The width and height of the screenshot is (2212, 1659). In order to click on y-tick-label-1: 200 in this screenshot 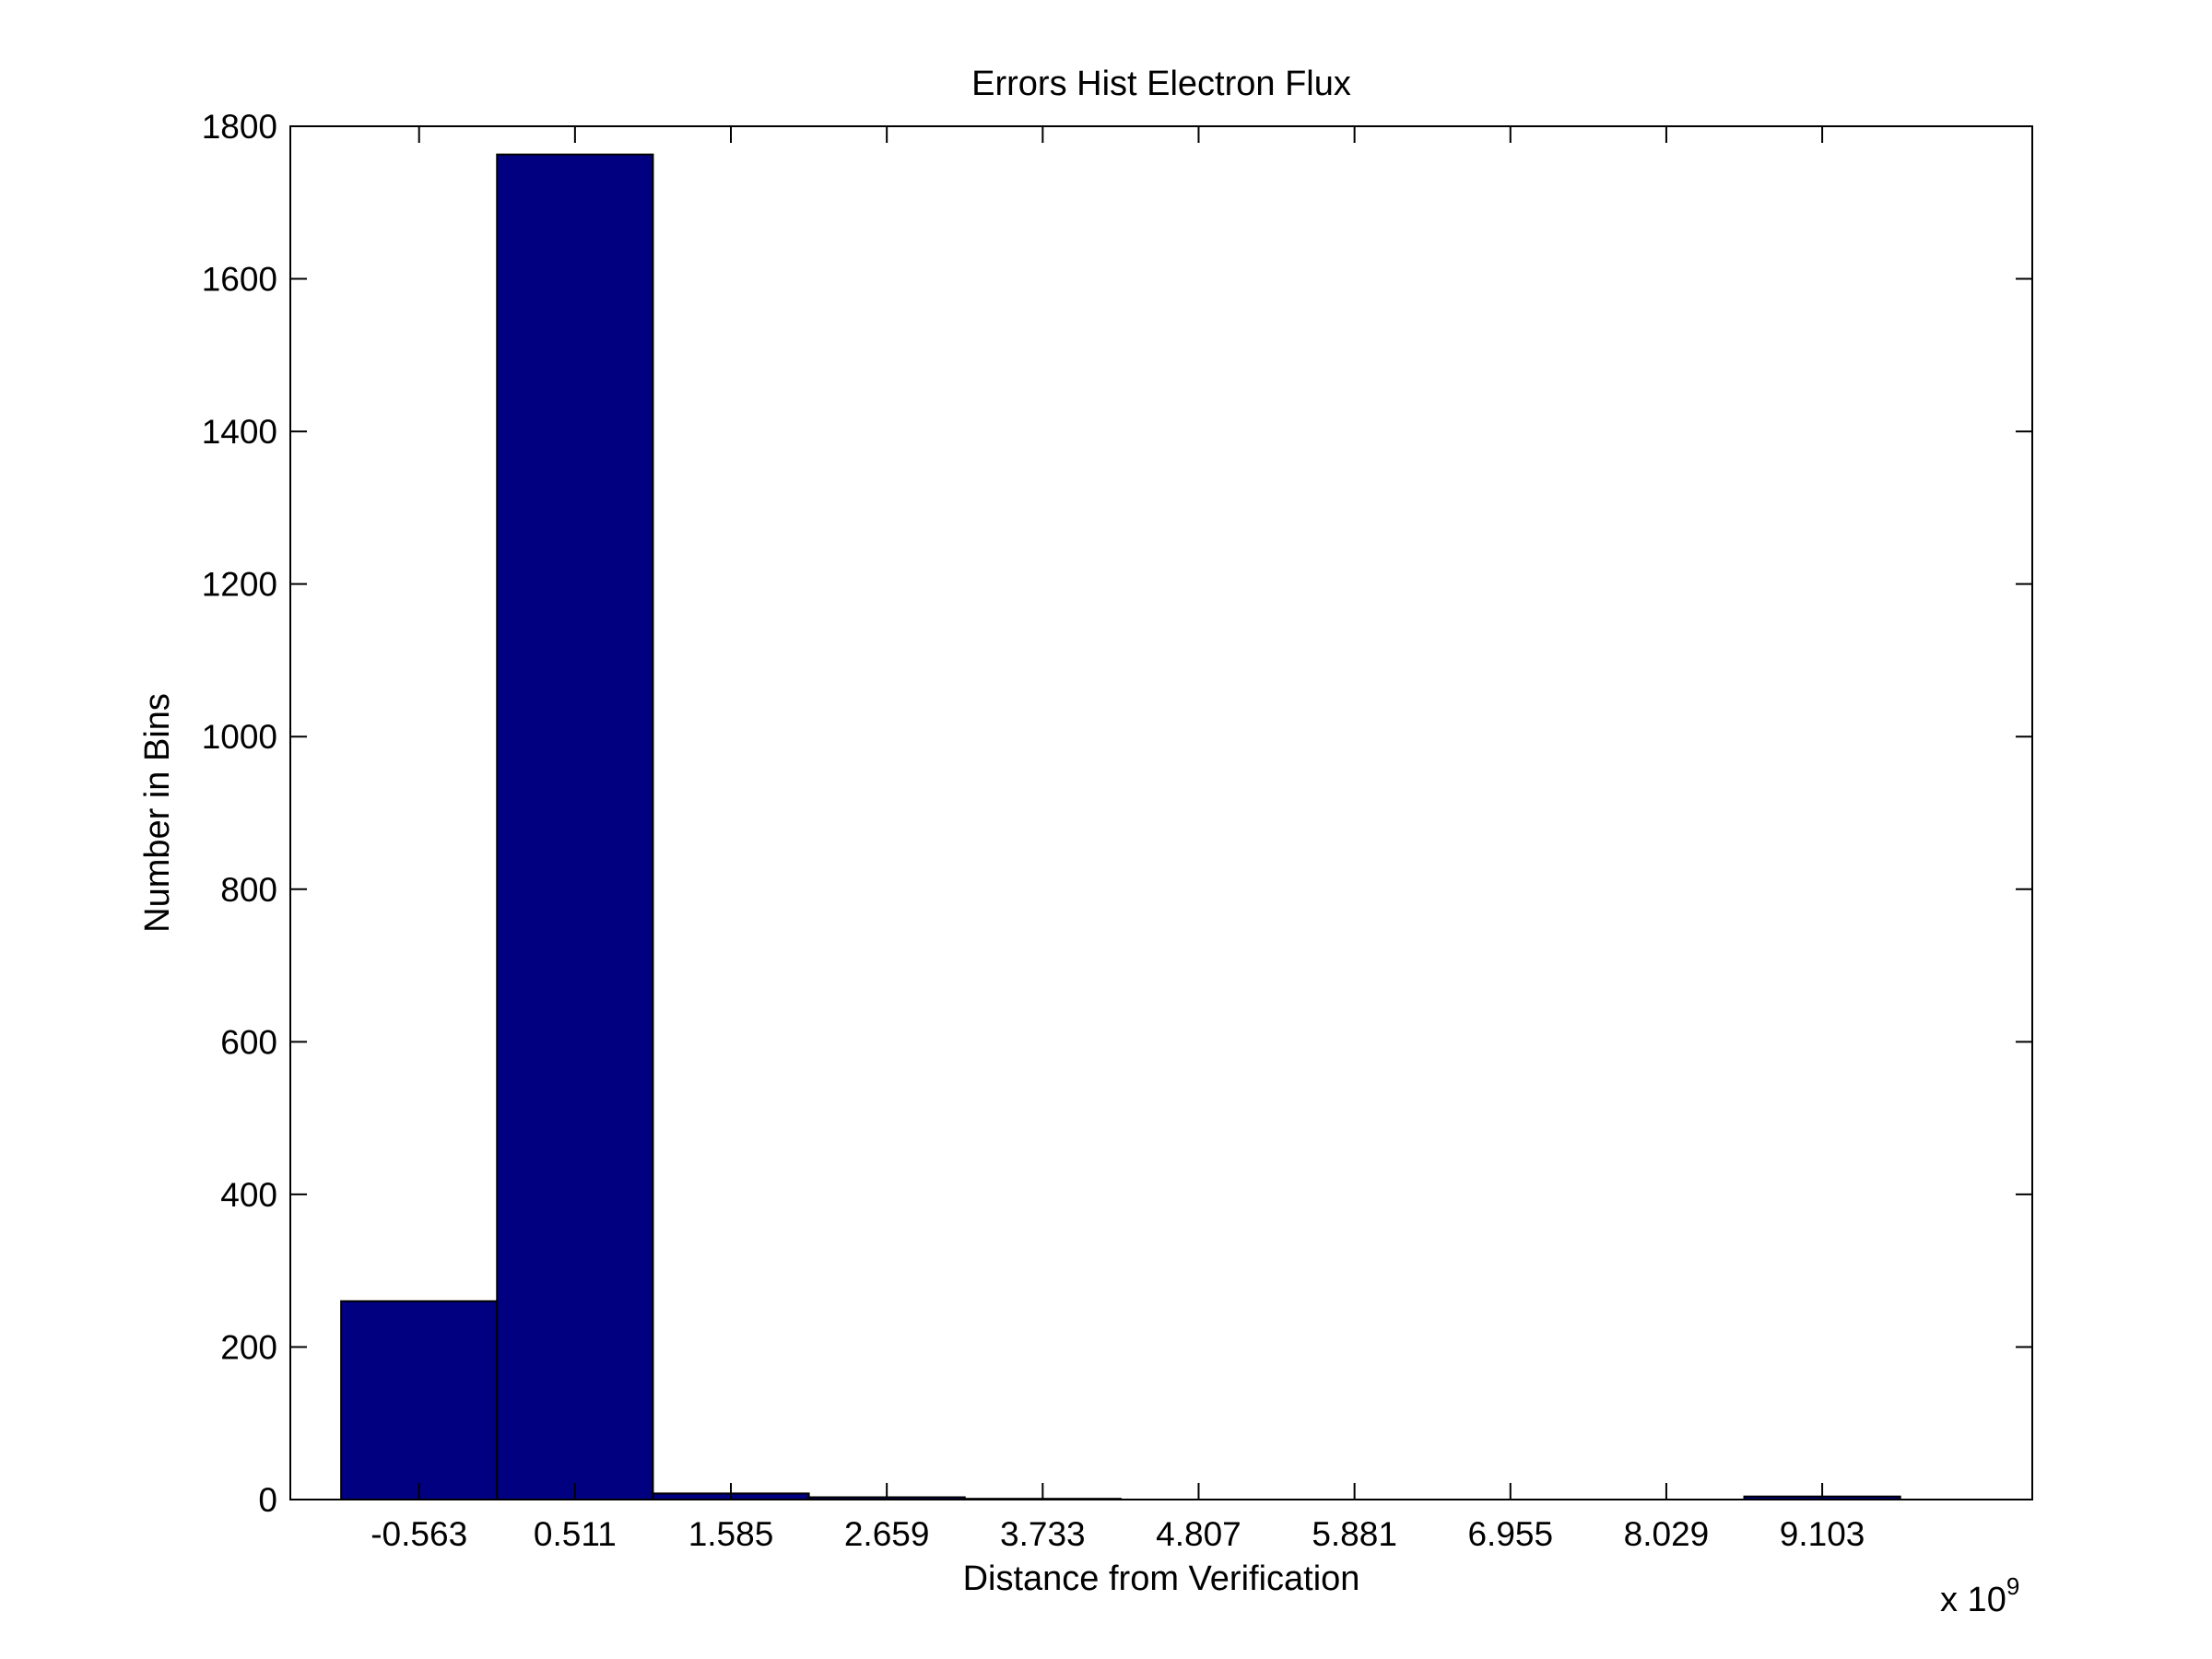, I will do `click(248, 1347)`.